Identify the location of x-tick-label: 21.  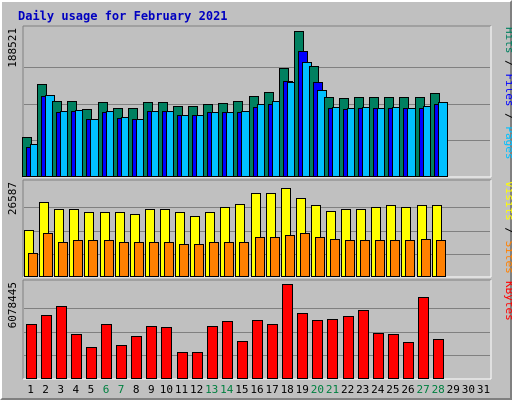
(332, 389).